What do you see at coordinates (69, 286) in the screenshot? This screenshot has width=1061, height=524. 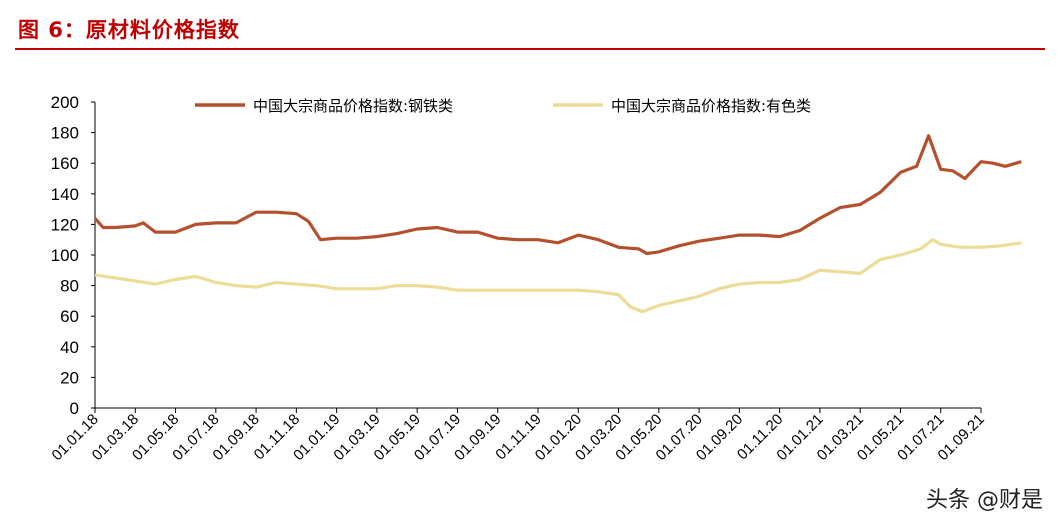 I see `y-tick-label: 80` at bounding box center [69, 286].